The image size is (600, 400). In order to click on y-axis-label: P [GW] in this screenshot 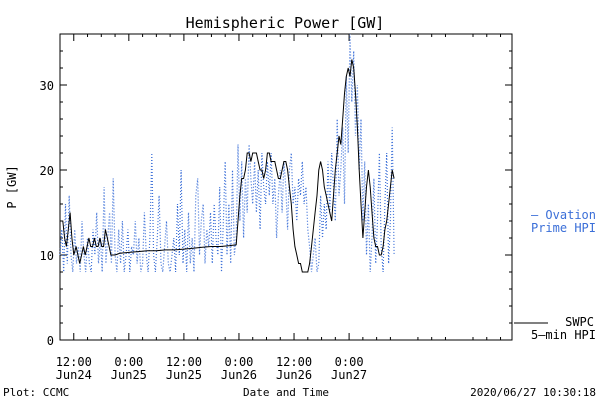, I will do `click(12, 186)`.